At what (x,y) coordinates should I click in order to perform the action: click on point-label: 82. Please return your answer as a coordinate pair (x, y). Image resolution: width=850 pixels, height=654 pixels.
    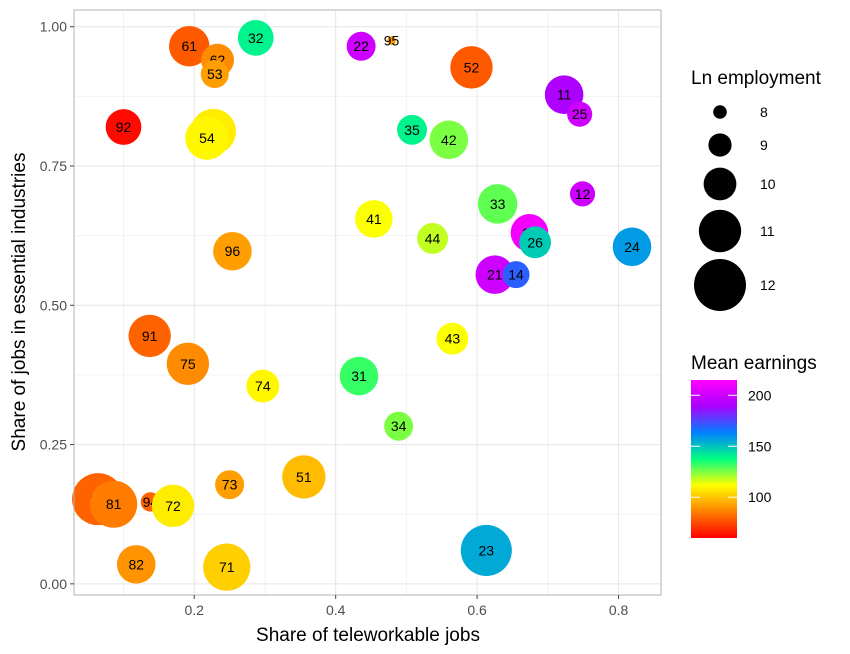
    Looking at the image, I should click on (136, 564).